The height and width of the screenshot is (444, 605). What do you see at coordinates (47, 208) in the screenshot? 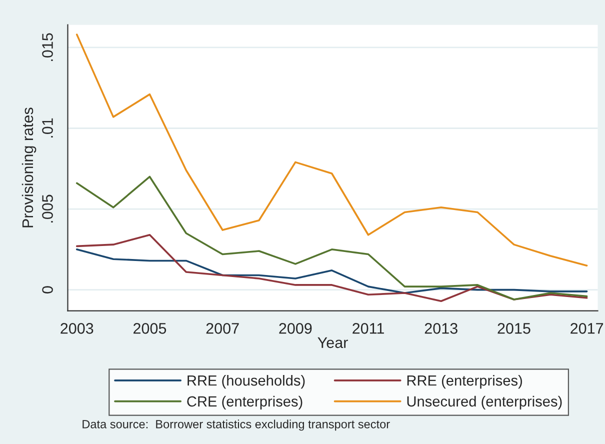
I see `y-tick-label: .005` at bounding box center [47, 208].